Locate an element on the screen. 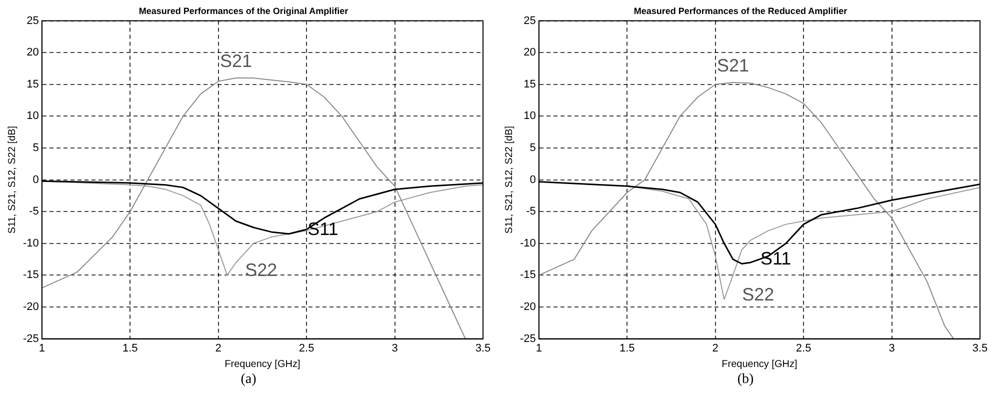 Image resolution: width=994 pixels, height=405 pixels. text: (b) is located at coordinates (745, 380).